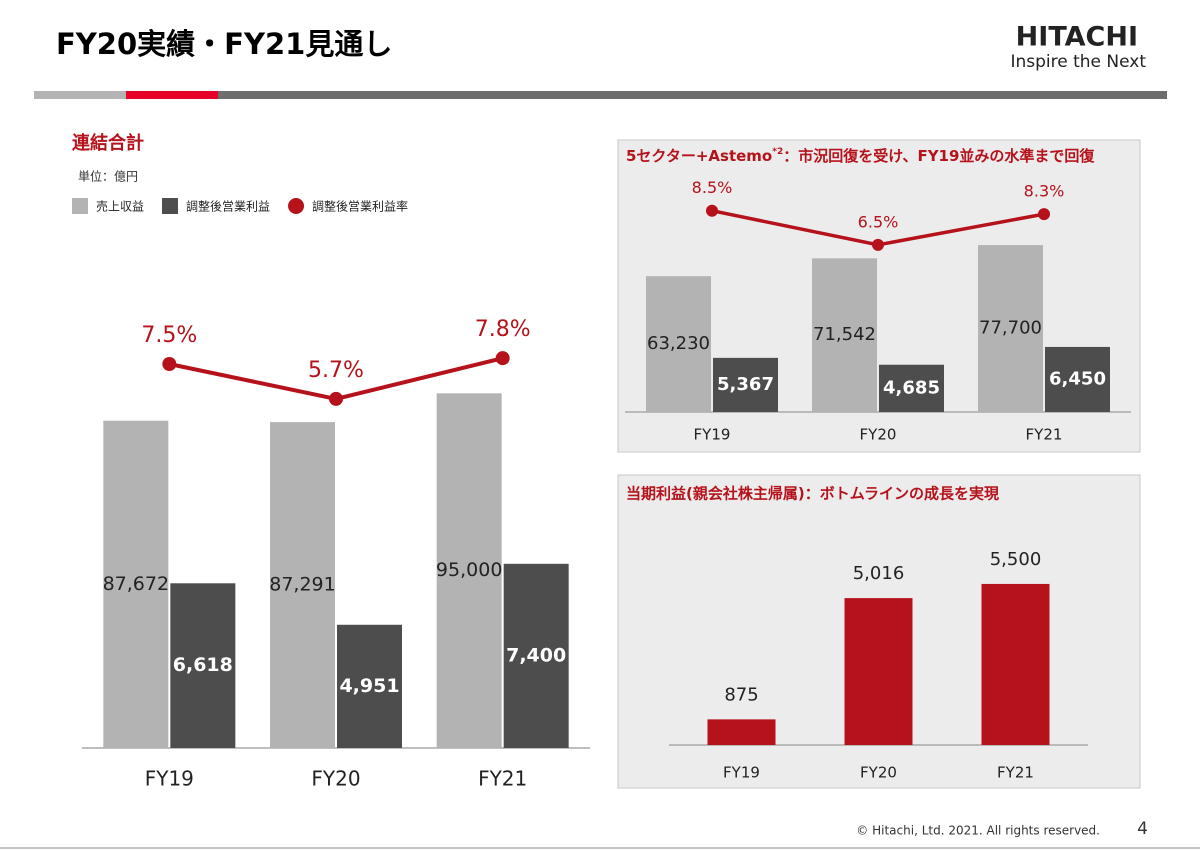 Image resolution: width=1200 pixels, height=850 pixels. Describe the element at coordinates (878, 221) in the screenshot. I see `value-label: 6.5%` at that location.